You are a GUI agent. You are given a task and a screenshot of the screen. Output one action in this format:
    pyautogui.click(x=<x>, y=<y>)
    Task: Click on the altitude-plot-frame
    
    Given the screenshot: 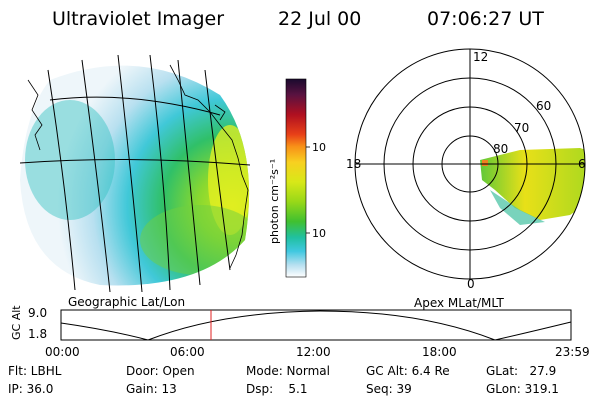 What is the action you would take?
    pyautogui.click(x=316, y=325)
    